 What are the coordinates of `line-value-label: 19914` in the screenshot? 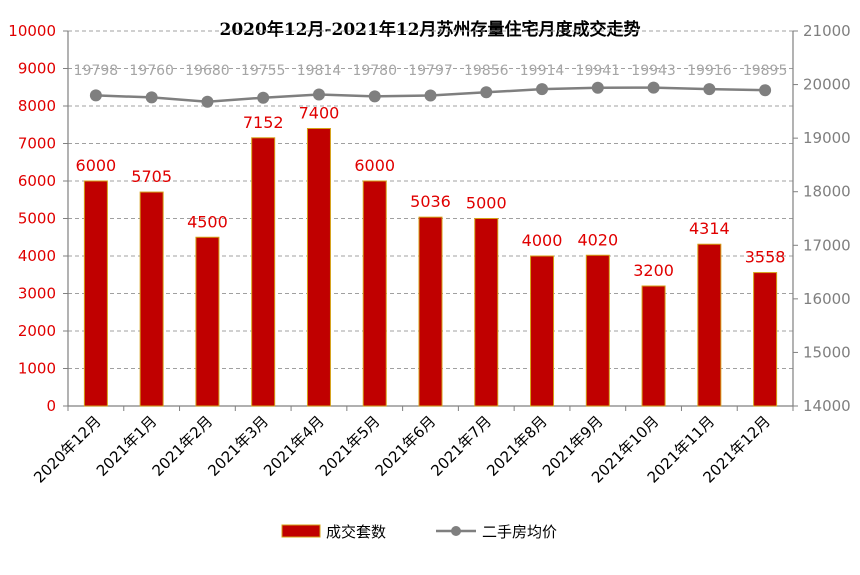 It's located at (542, 71).